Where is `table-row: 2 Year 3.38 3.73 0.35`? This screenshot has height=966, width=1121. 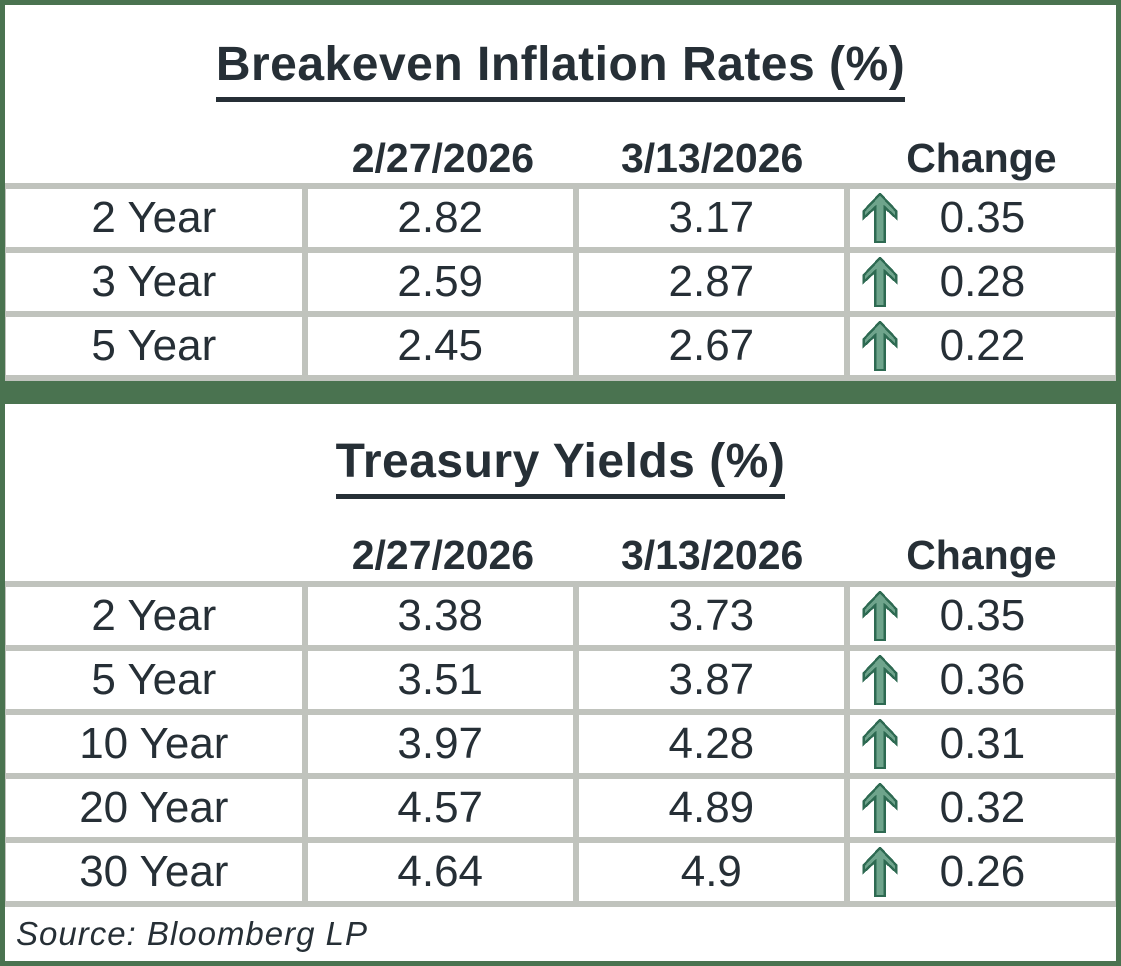 table-row: 2 Year 3.38 3.73 0.35 is located at coordinates (560, 615).